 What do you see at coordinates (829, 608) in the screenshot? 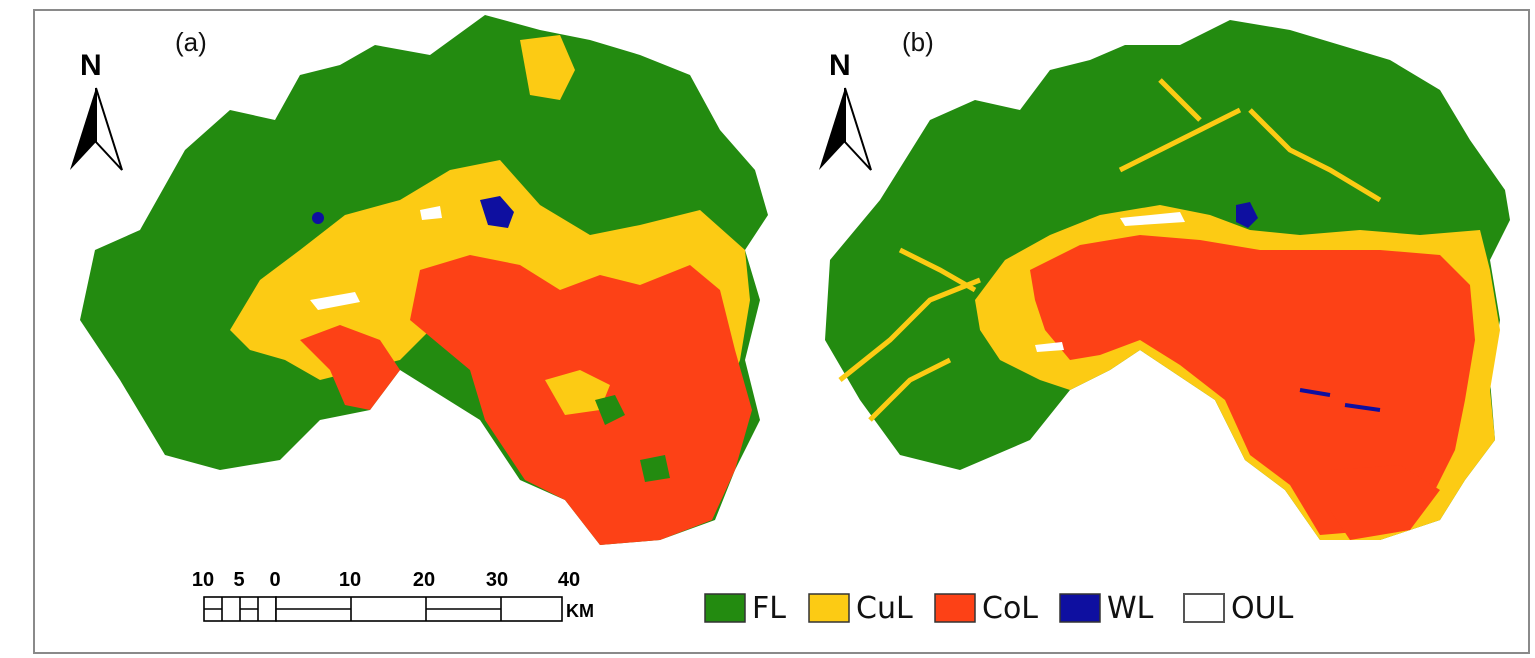
I see `legend-swatch-cul` at bounding box center [829, 608].